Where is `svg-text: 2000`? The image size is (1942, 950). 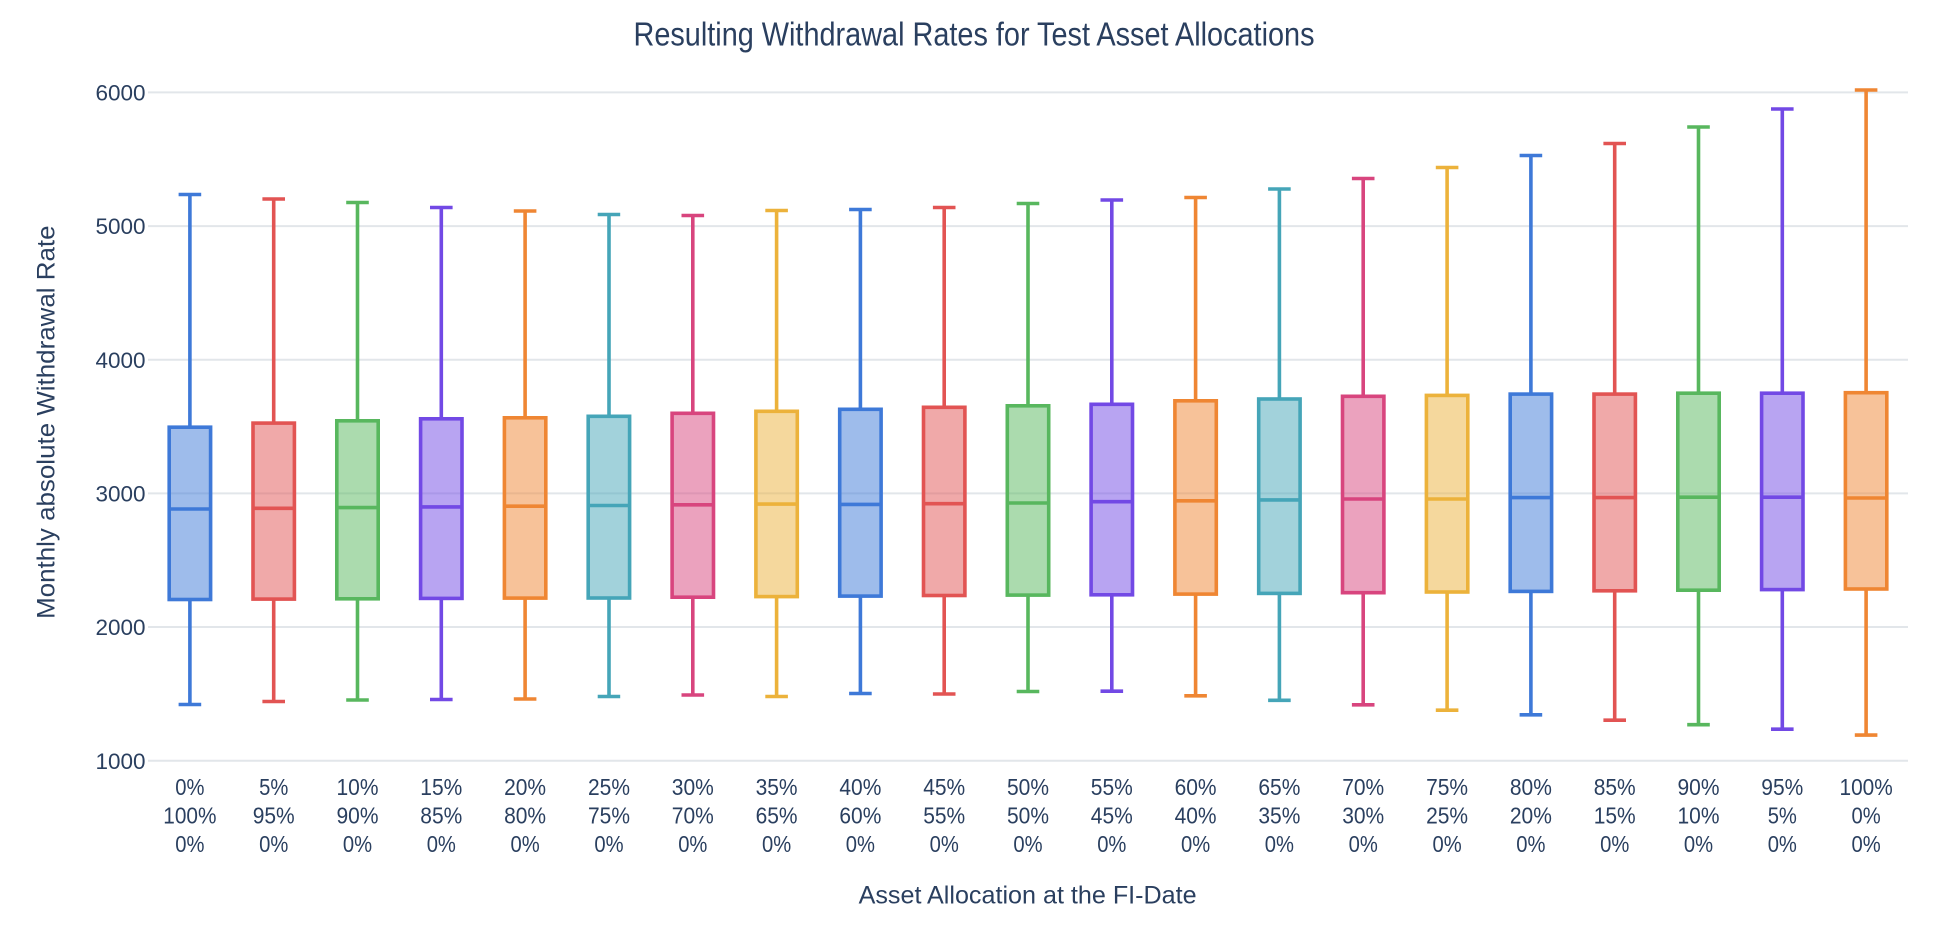 svg-text: 2000 is located at coordinates (120, 627).